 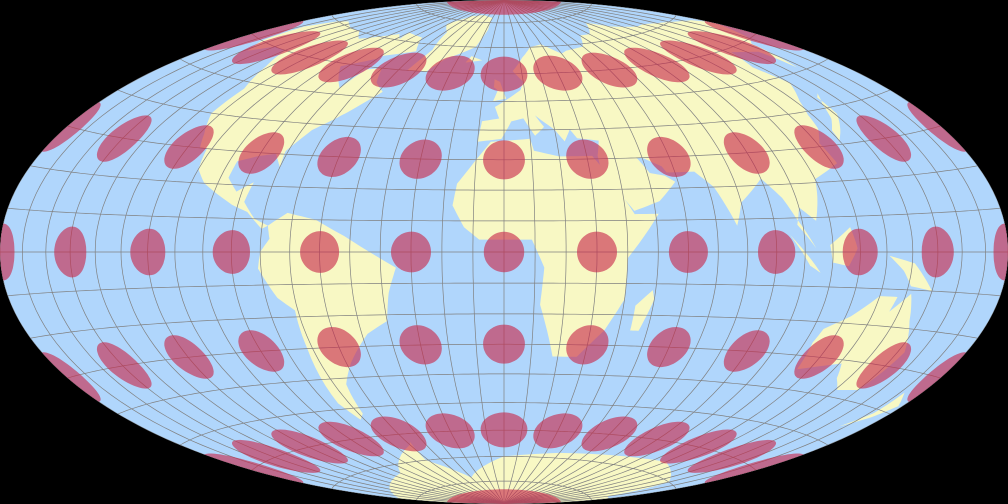 I want to click on land-north-america, so click(x=299, y=125).